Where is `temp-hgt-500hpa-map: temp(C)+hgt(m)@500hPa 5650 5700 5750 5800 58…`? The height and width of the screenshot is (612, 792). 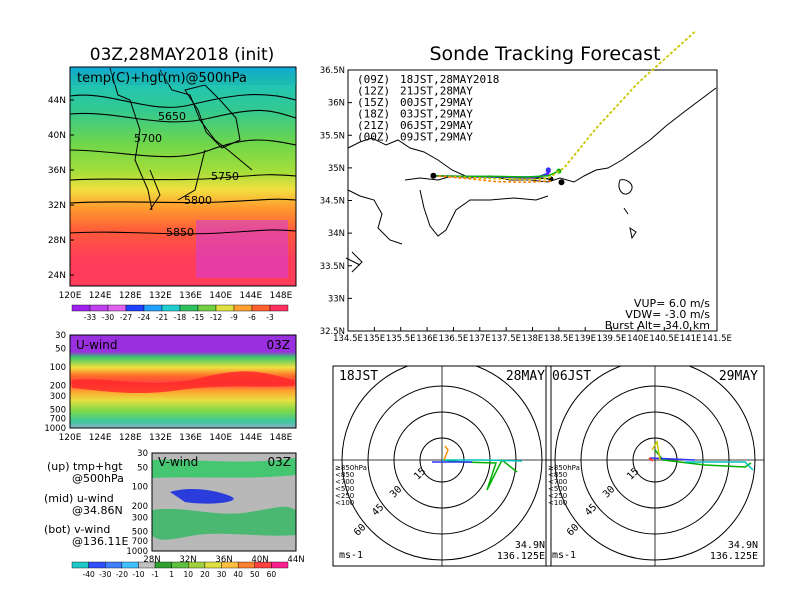 temp-hgt-500hpa-map: temp(C)+hgt(m)@500hPa 5650 5700 5750 5800 58… is located at coordinates (172, 183).